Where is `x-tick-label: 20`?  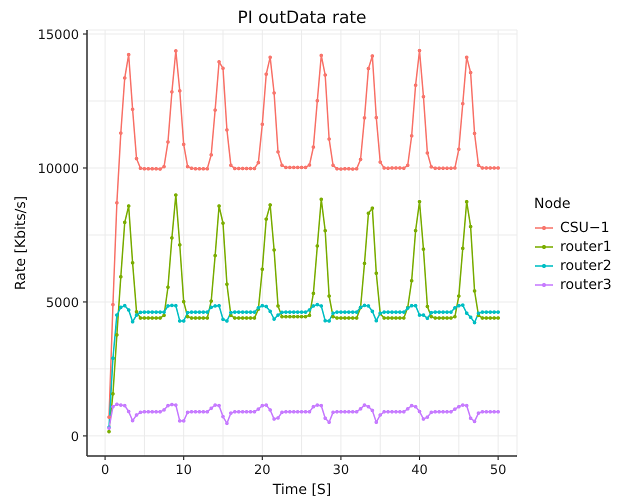 x-tick-label: 20 is located at coordinates (262, 470).